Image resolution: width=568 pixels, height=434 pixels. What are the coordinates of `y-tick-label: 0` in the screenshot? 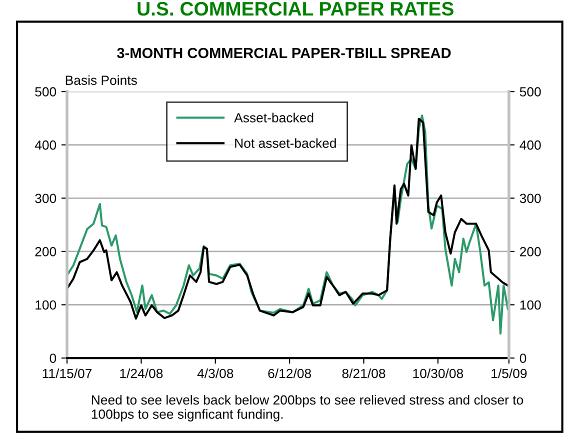 It's located at (53, 358).